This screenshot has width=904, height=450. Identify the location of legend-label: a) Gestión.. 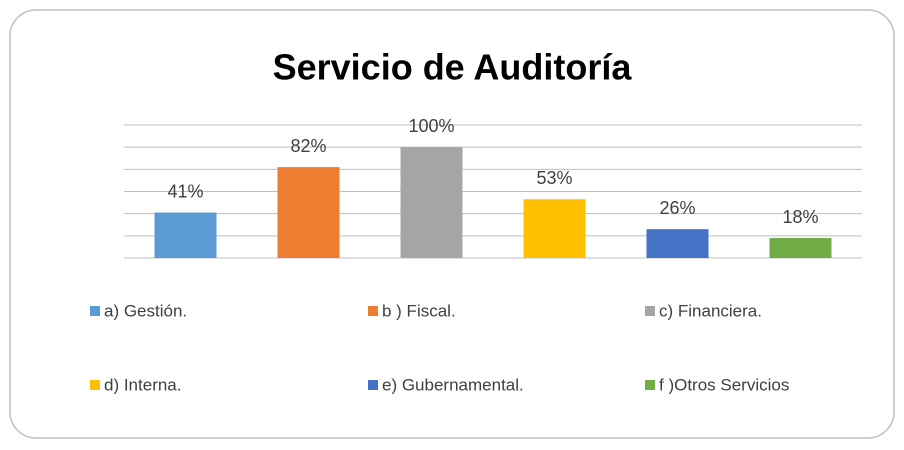
(145, 310).